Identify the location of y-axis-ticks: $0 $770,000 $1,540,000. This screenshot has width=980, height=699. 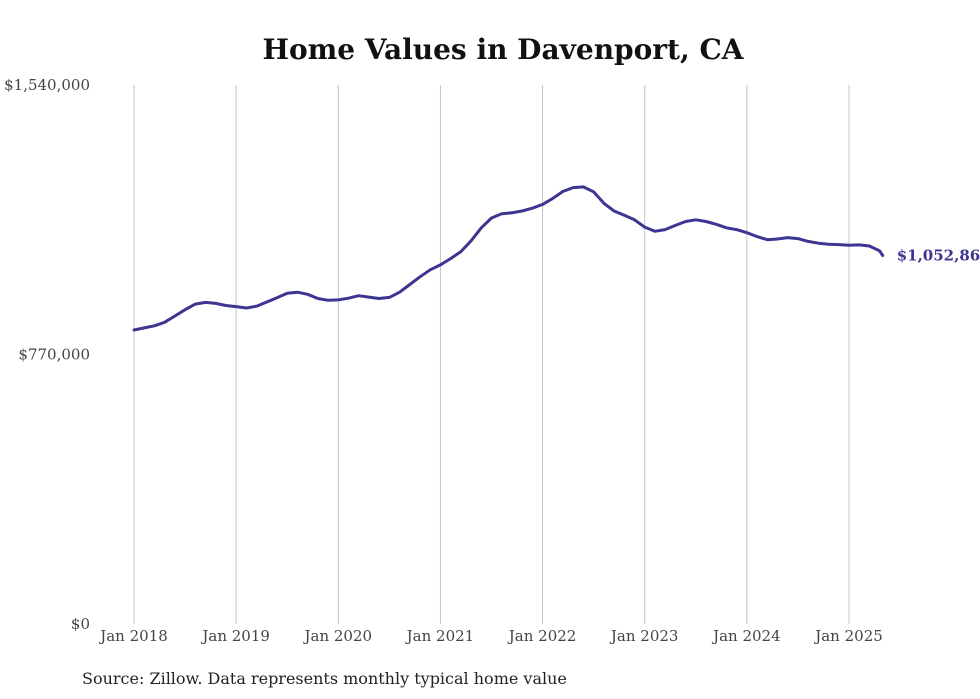
(47, 354).